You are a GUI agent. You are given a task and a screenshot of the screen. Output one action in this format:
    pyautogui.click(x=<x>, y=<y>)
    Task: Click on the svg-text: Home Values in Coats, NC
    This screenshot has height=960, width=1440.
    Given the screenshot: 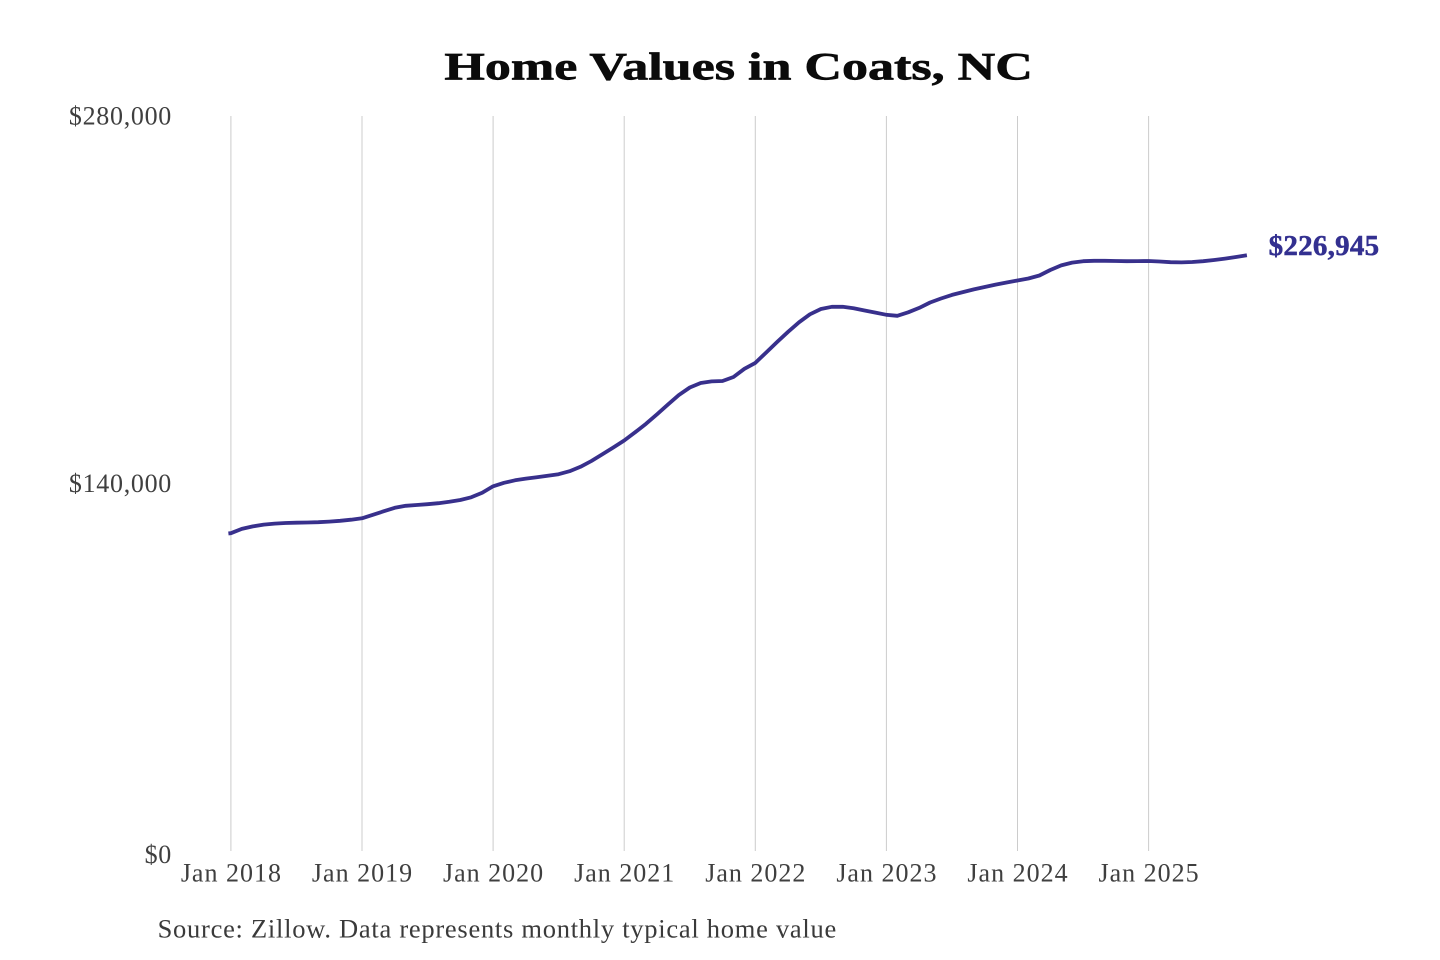 What is the action you would take?
    pyautogui.click(x=738, y=66)
    